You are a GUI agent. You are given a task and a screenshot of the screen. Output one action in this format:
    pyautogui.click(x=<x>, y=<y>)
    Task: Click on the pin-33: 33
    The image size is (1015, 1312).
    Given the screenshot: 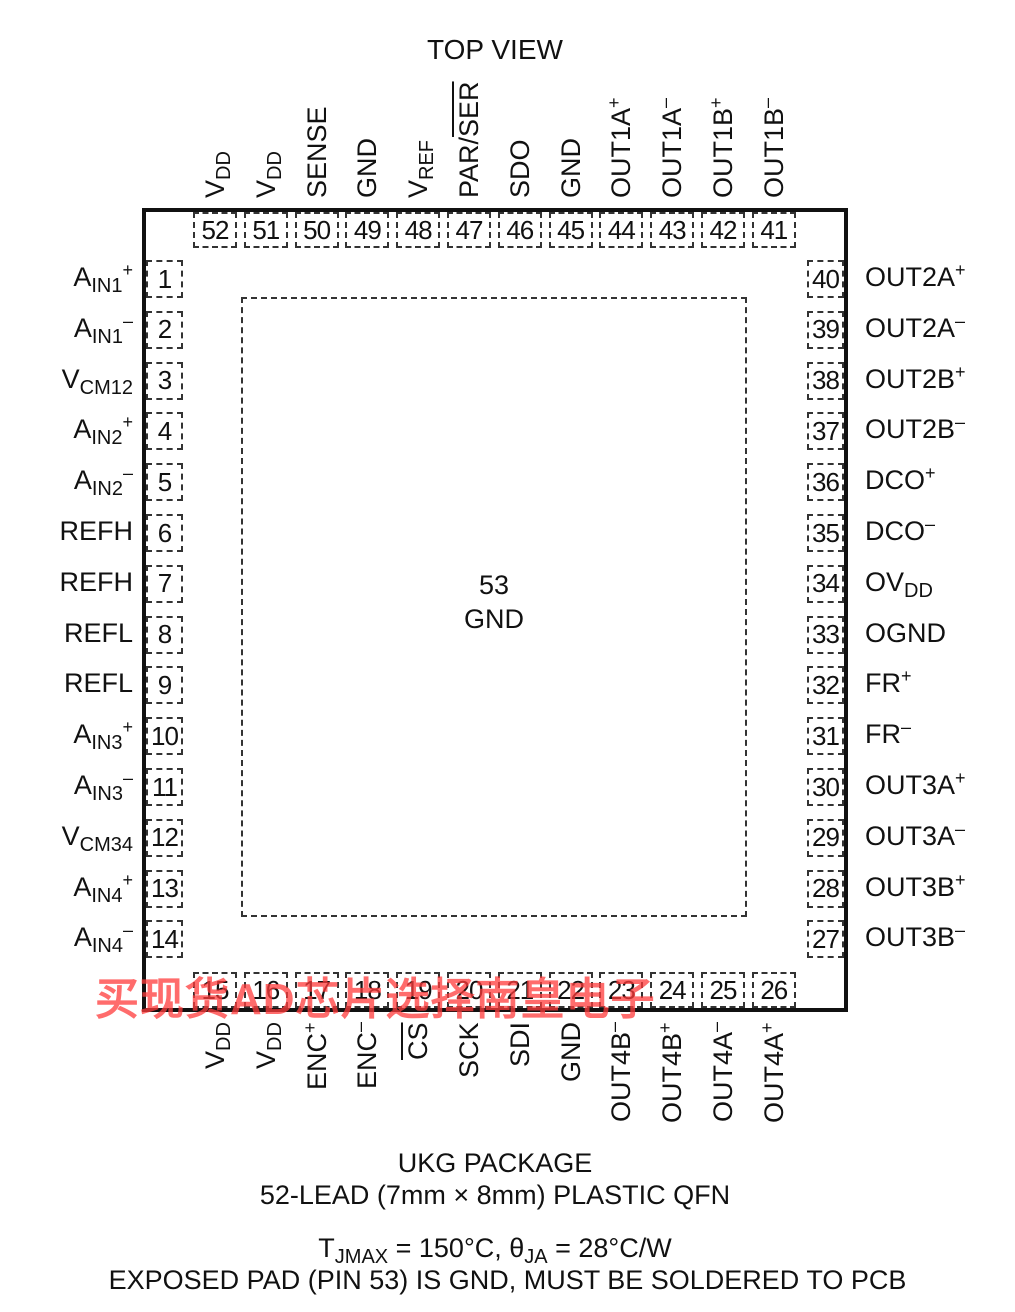 What is the action you would take?
    pyautogui.click(x=825, y=634)
    